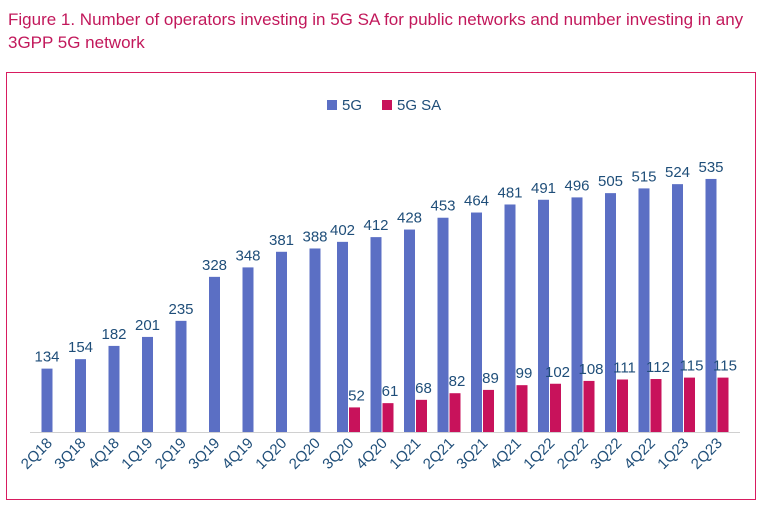 Image resolution: width=768 pixels, height=512 pixels. Describe the element at coordinates (114, 388) in the screenshot. I see `bar-5g-4Q18` at that location.